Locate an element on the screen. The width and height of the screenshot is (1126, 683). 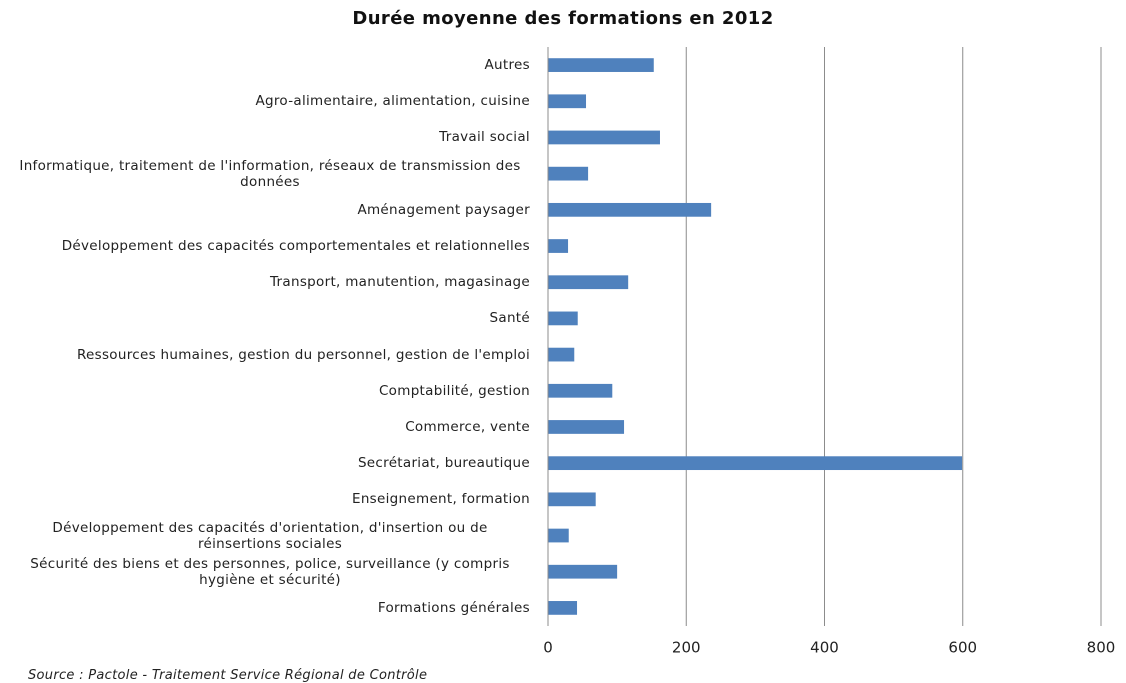
y-tick-label: Transport, manutention, magasinage is located at coordinates (270, 282).